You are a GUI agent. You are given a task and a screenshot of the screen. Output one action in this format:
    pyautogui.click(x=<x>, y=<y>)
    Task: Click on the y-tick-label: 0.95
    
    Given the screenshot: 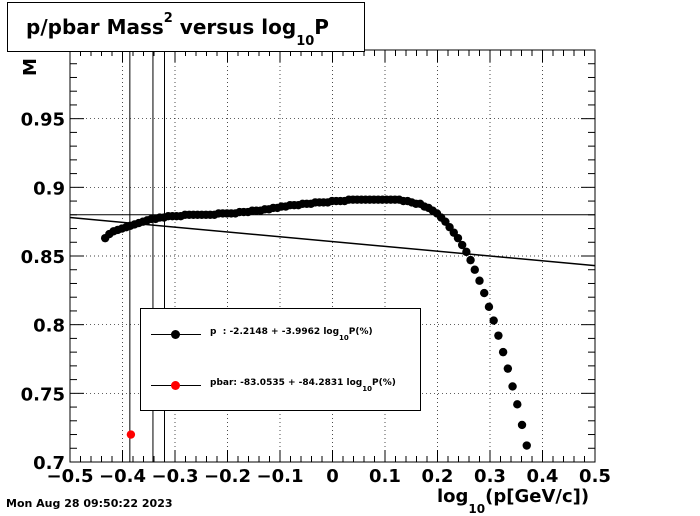 What is the action you would take?
    pyautogui.click(x=43, y=120)
    